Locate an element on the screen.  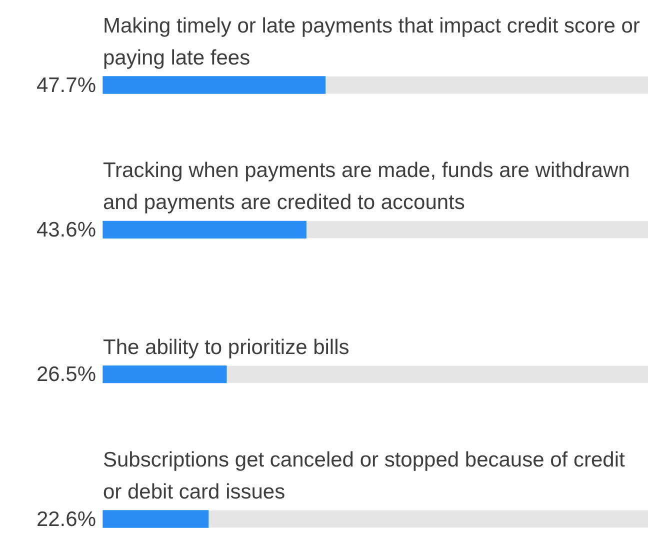
data-label: 26.5% is located at coordinates (66, 374).